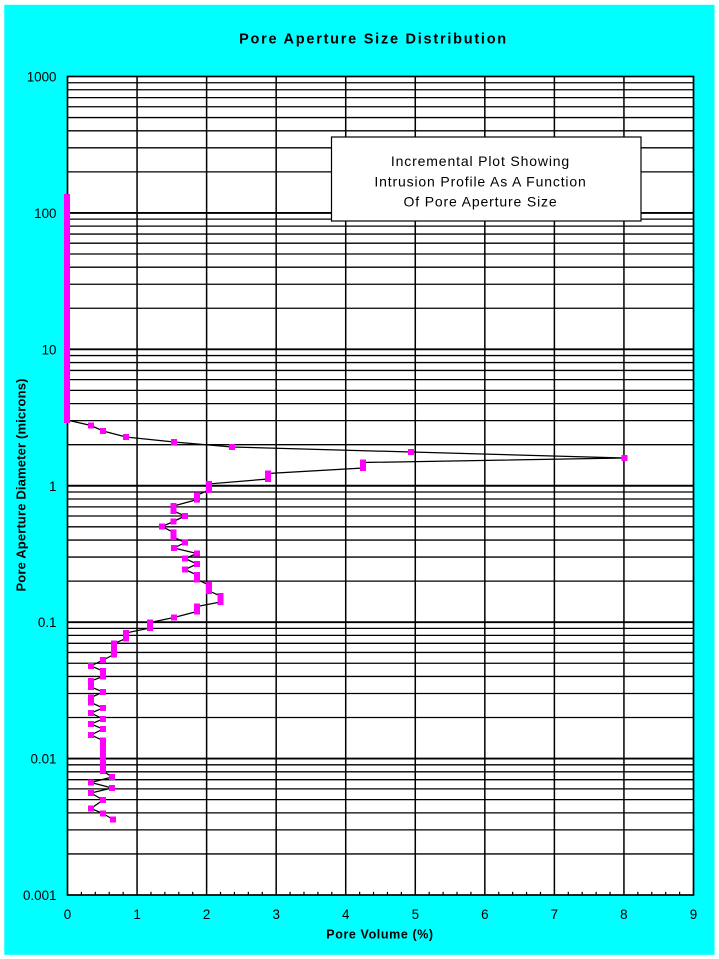 The width and height of the screenshot is (719, 959). What do you see at coordinates (554, 914) in the screenshot?
I see `svg-text: 7` at bounding box center [554, 914].